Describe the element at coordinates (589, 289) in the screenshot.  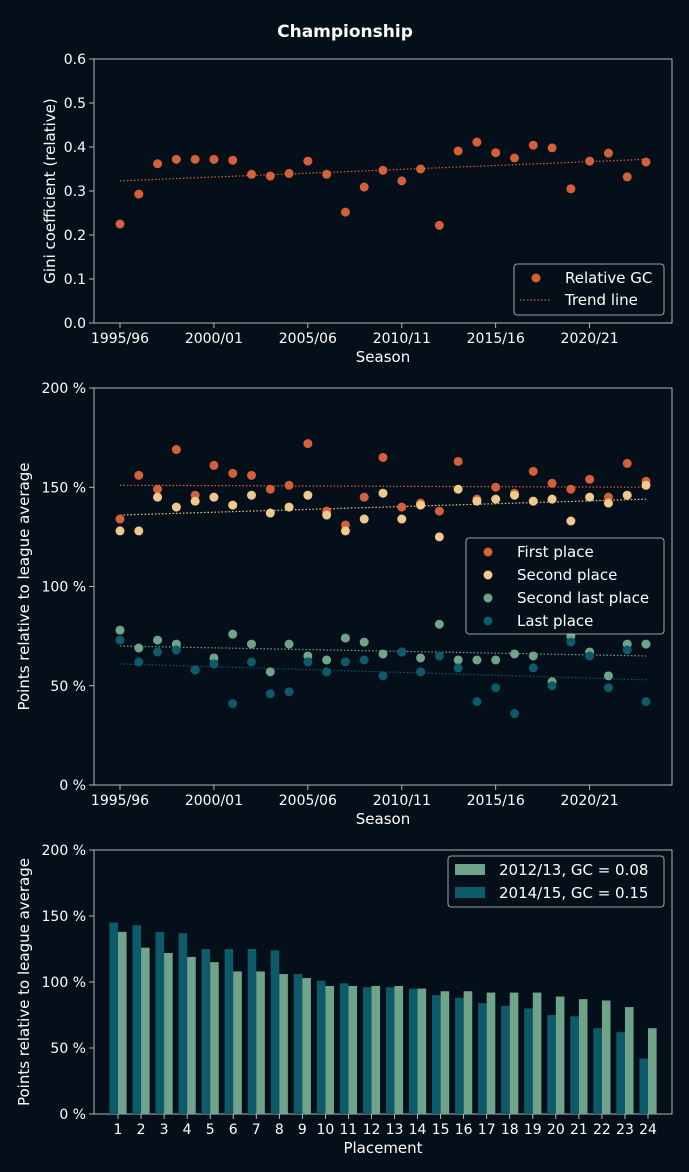
I see `legend-gini: Relative GC Trend line` at that location.